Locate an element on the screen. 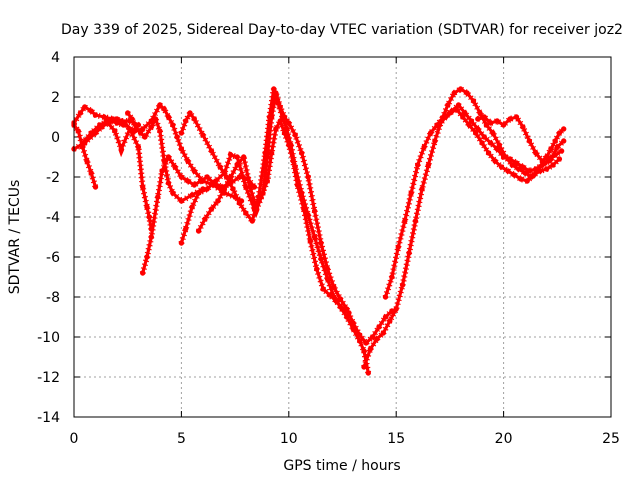 This screenshot has width=640, height=480. y-tick-label: -8 is located at coordinates (53, 298).